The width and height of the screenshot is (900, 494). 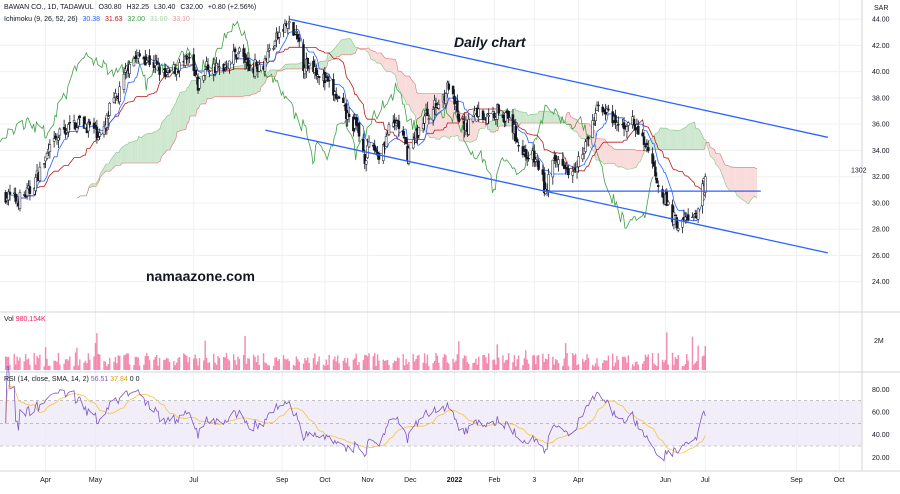 I want to click on level-label: 1302, so click(x=859, y=171).